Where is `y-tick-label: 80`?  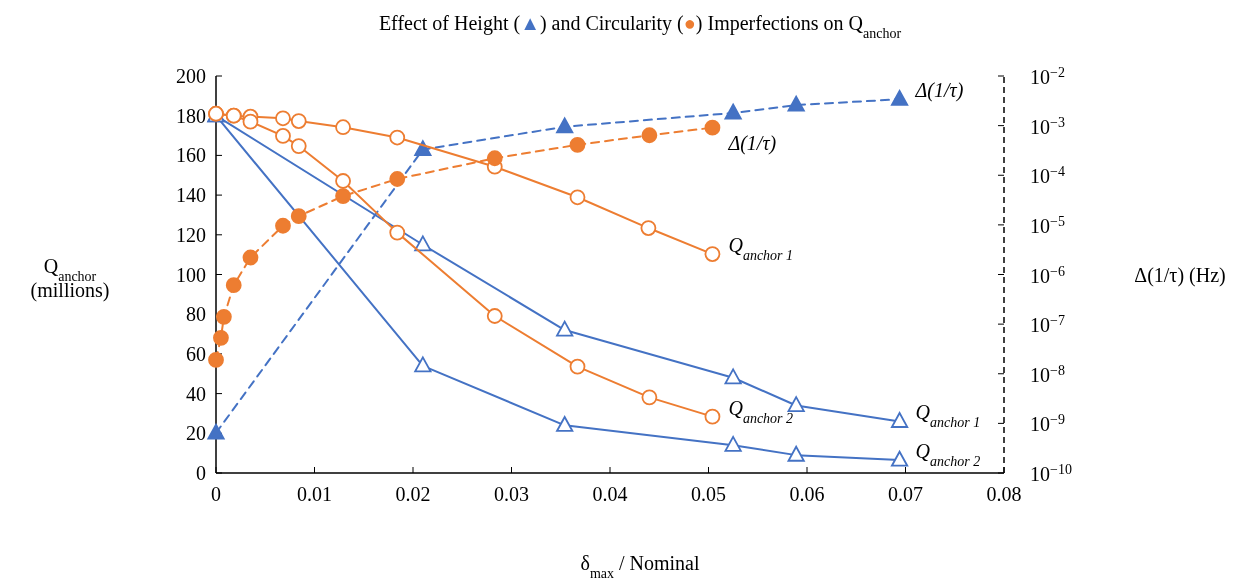 y-tick-label: 80 is located at coordinates (196, 314).